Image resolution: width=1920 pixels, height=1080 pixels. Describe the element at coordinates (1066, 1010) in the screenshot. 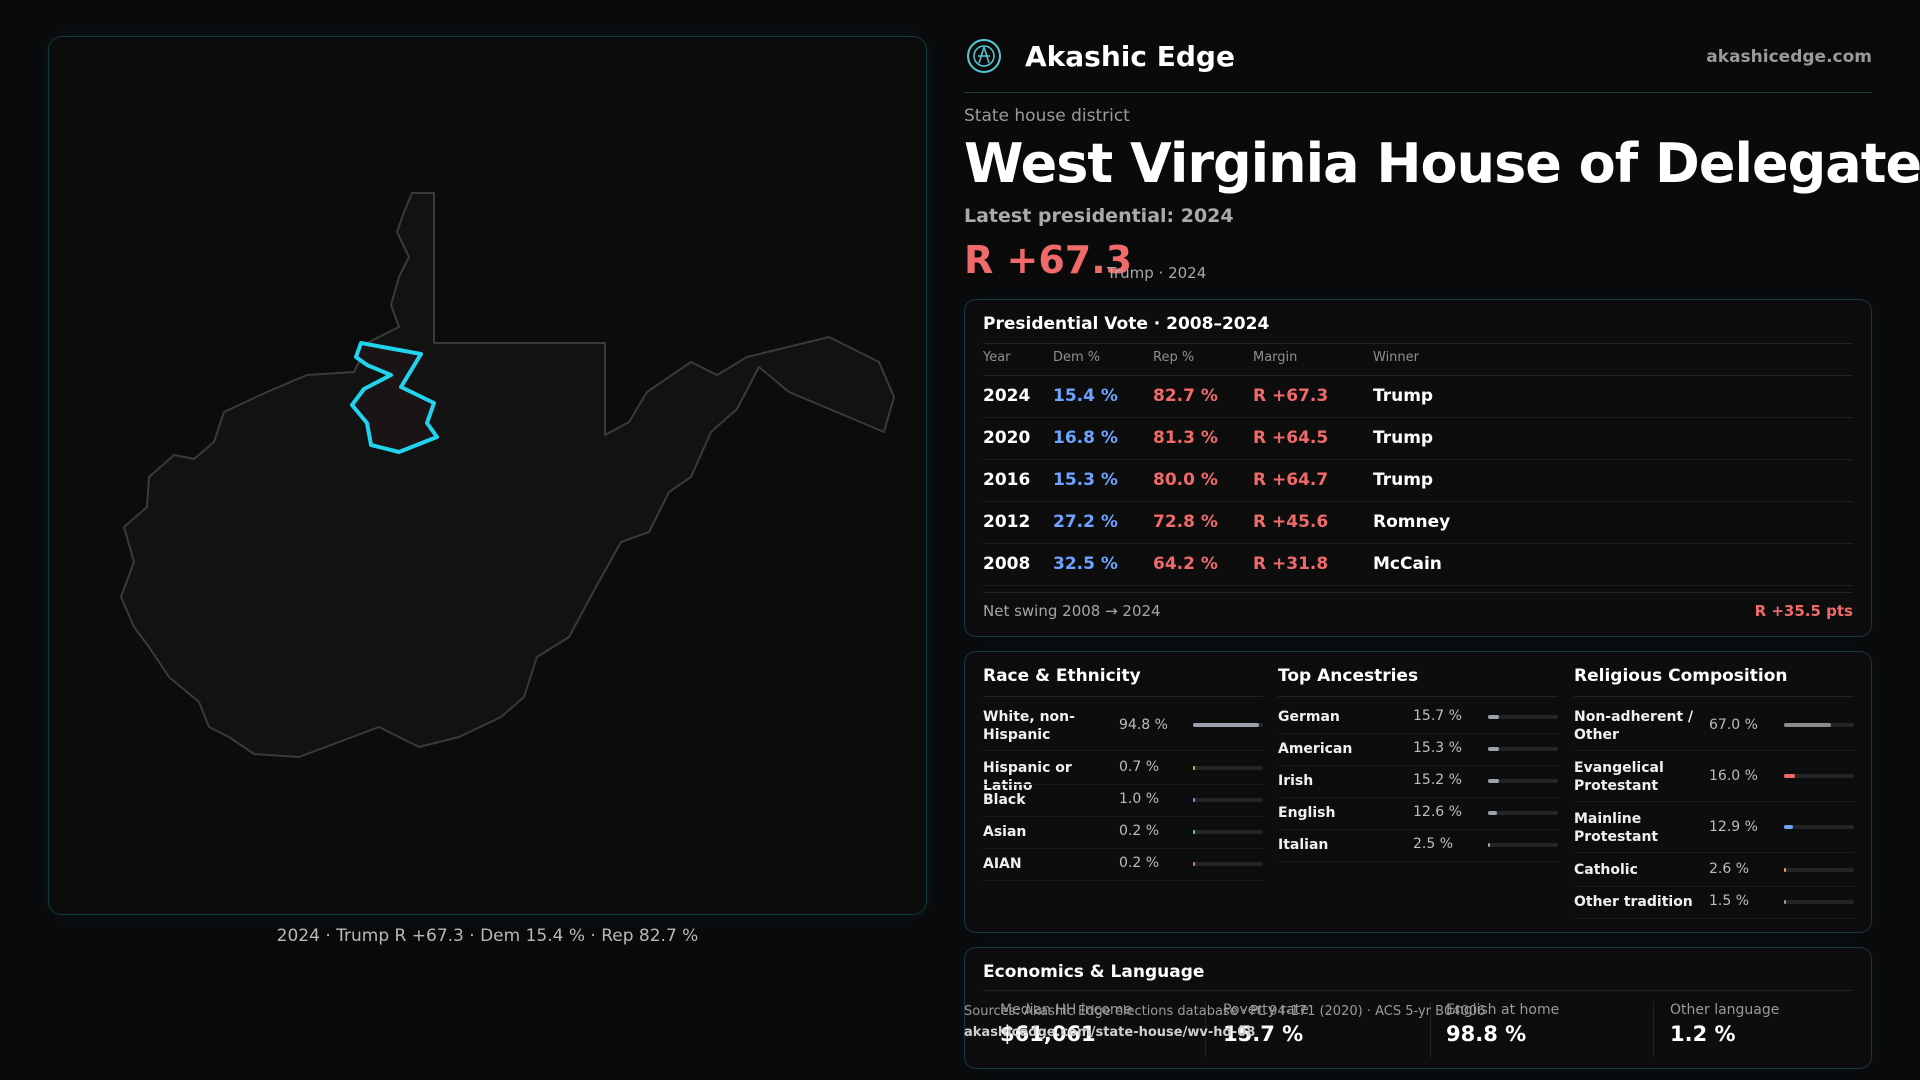

I see `stat-label: Median HH income` at that location.